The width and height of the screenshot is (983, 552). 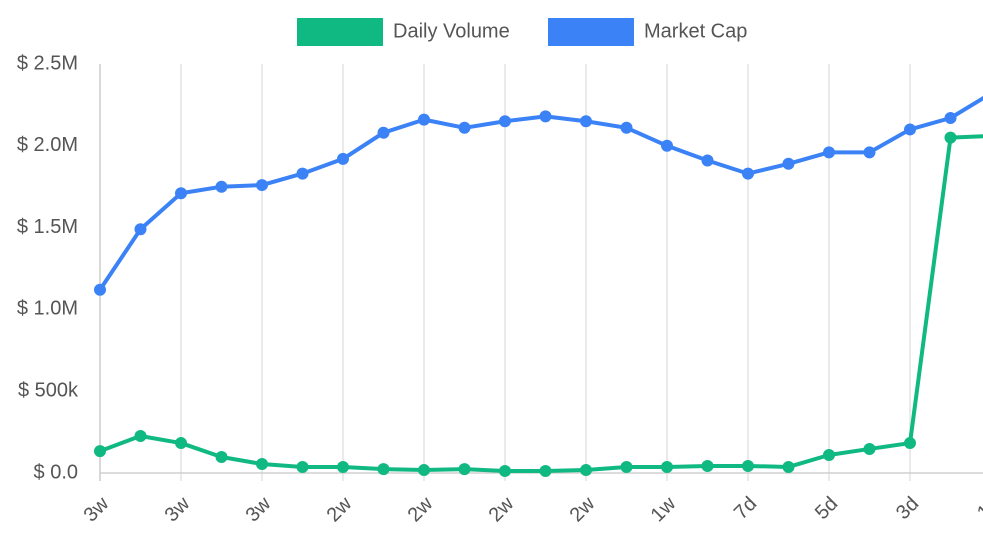 I want to click on y-tick-label: $ 1.5M, so click(x=47, y=227).